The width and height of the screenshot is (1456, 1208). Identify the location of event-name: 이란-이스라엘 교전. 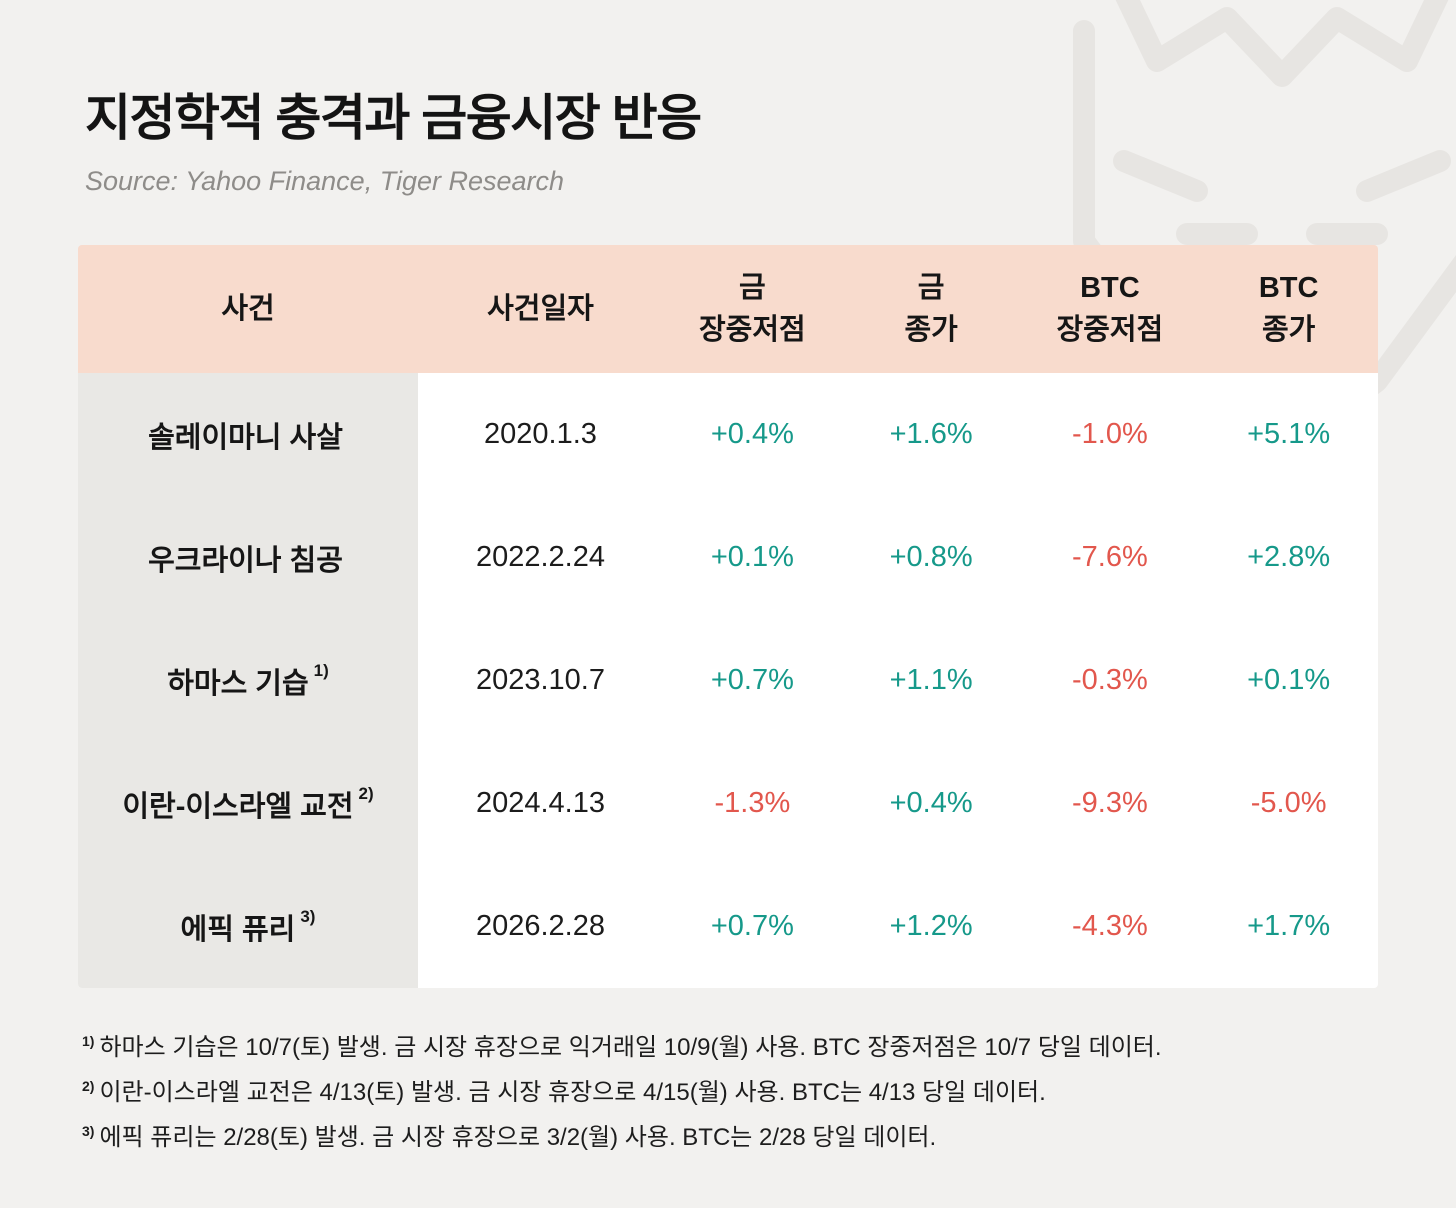
(238, 806).